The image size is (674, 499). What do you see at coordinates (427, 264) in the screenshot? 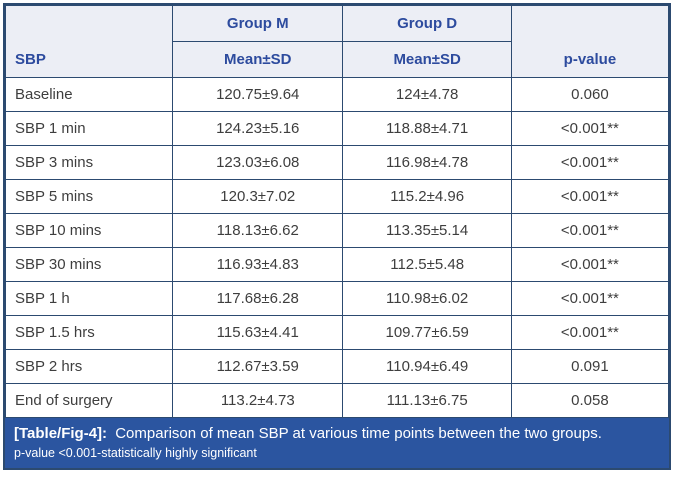
I see `group-d-value: 112.5±5.48` at bounding box center [427, 264].